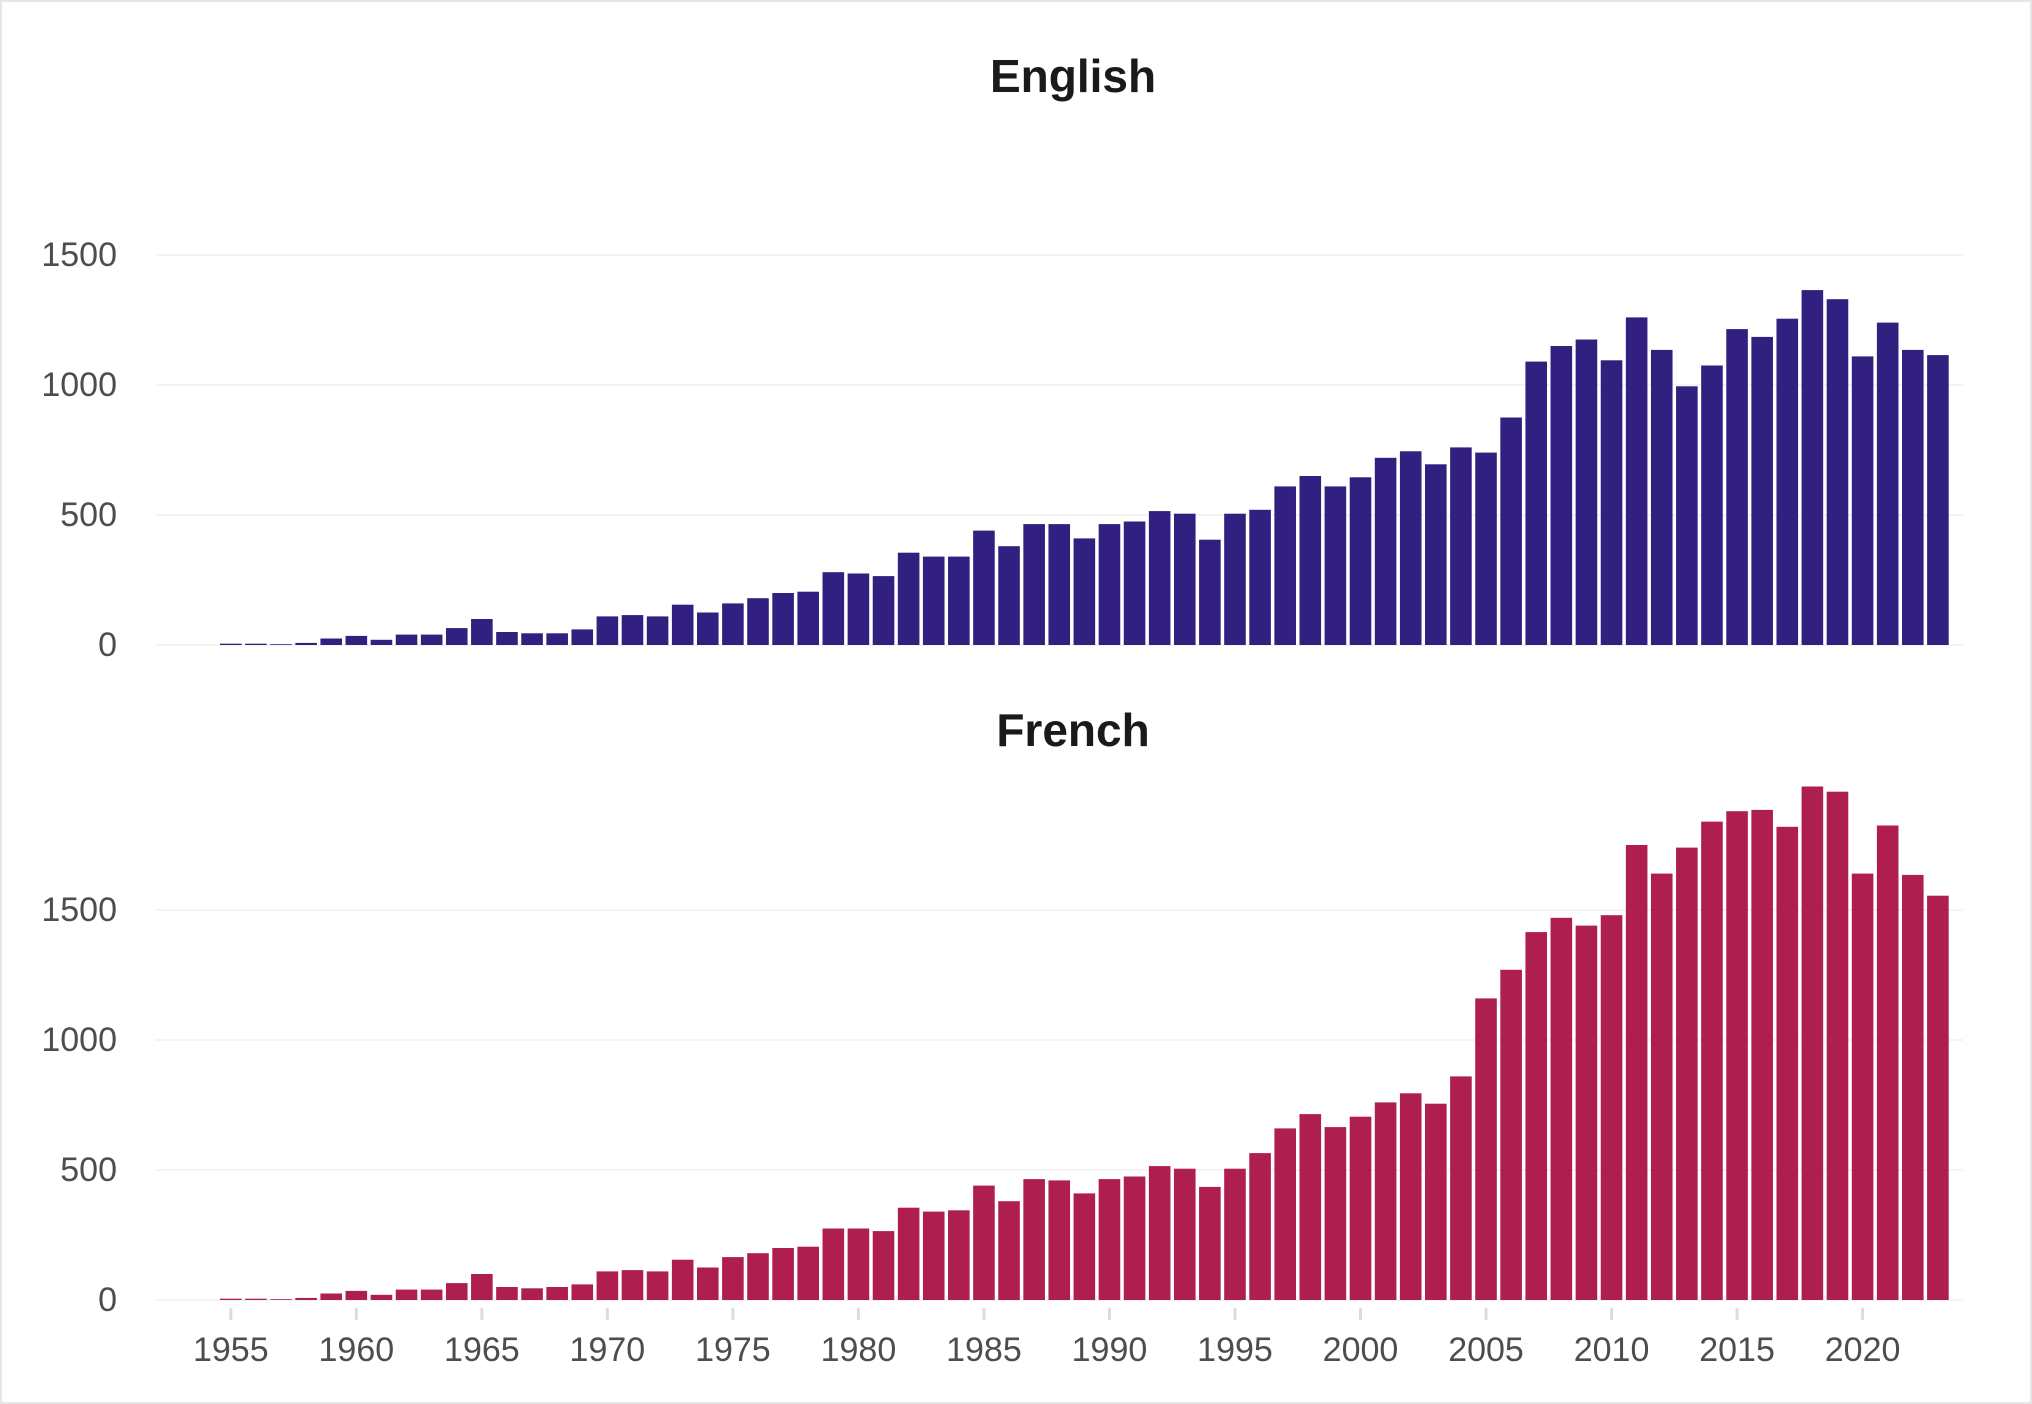 This screenshot has height=1404, width=2032. What do you see at coordinates (482, 1350) in the screenshot?
I see `x-tick-label: 1965` at bounding box center [482, 1350].